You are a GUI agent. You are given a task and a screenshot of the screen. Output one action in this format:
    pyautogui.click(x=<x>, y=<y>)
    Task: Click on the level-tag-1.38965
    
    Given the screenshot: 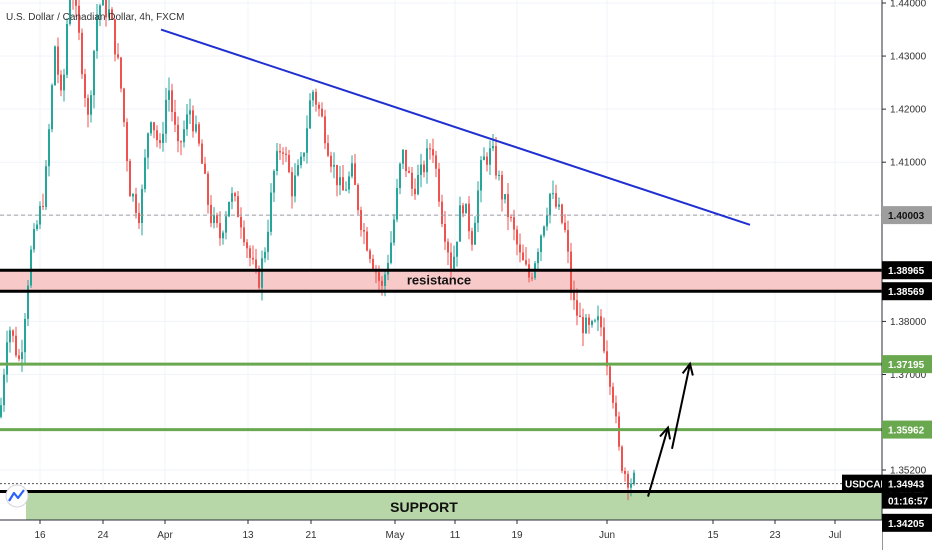 What is the action you would take?
    pyautogui.click(x=907, y=270)
    